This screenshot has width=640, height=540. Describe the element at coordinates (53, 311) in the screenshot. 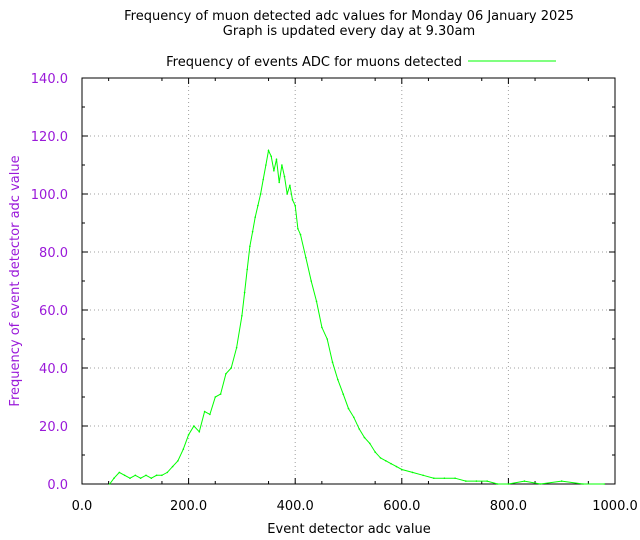

I see `y-tick-label: 60.0` at that location.